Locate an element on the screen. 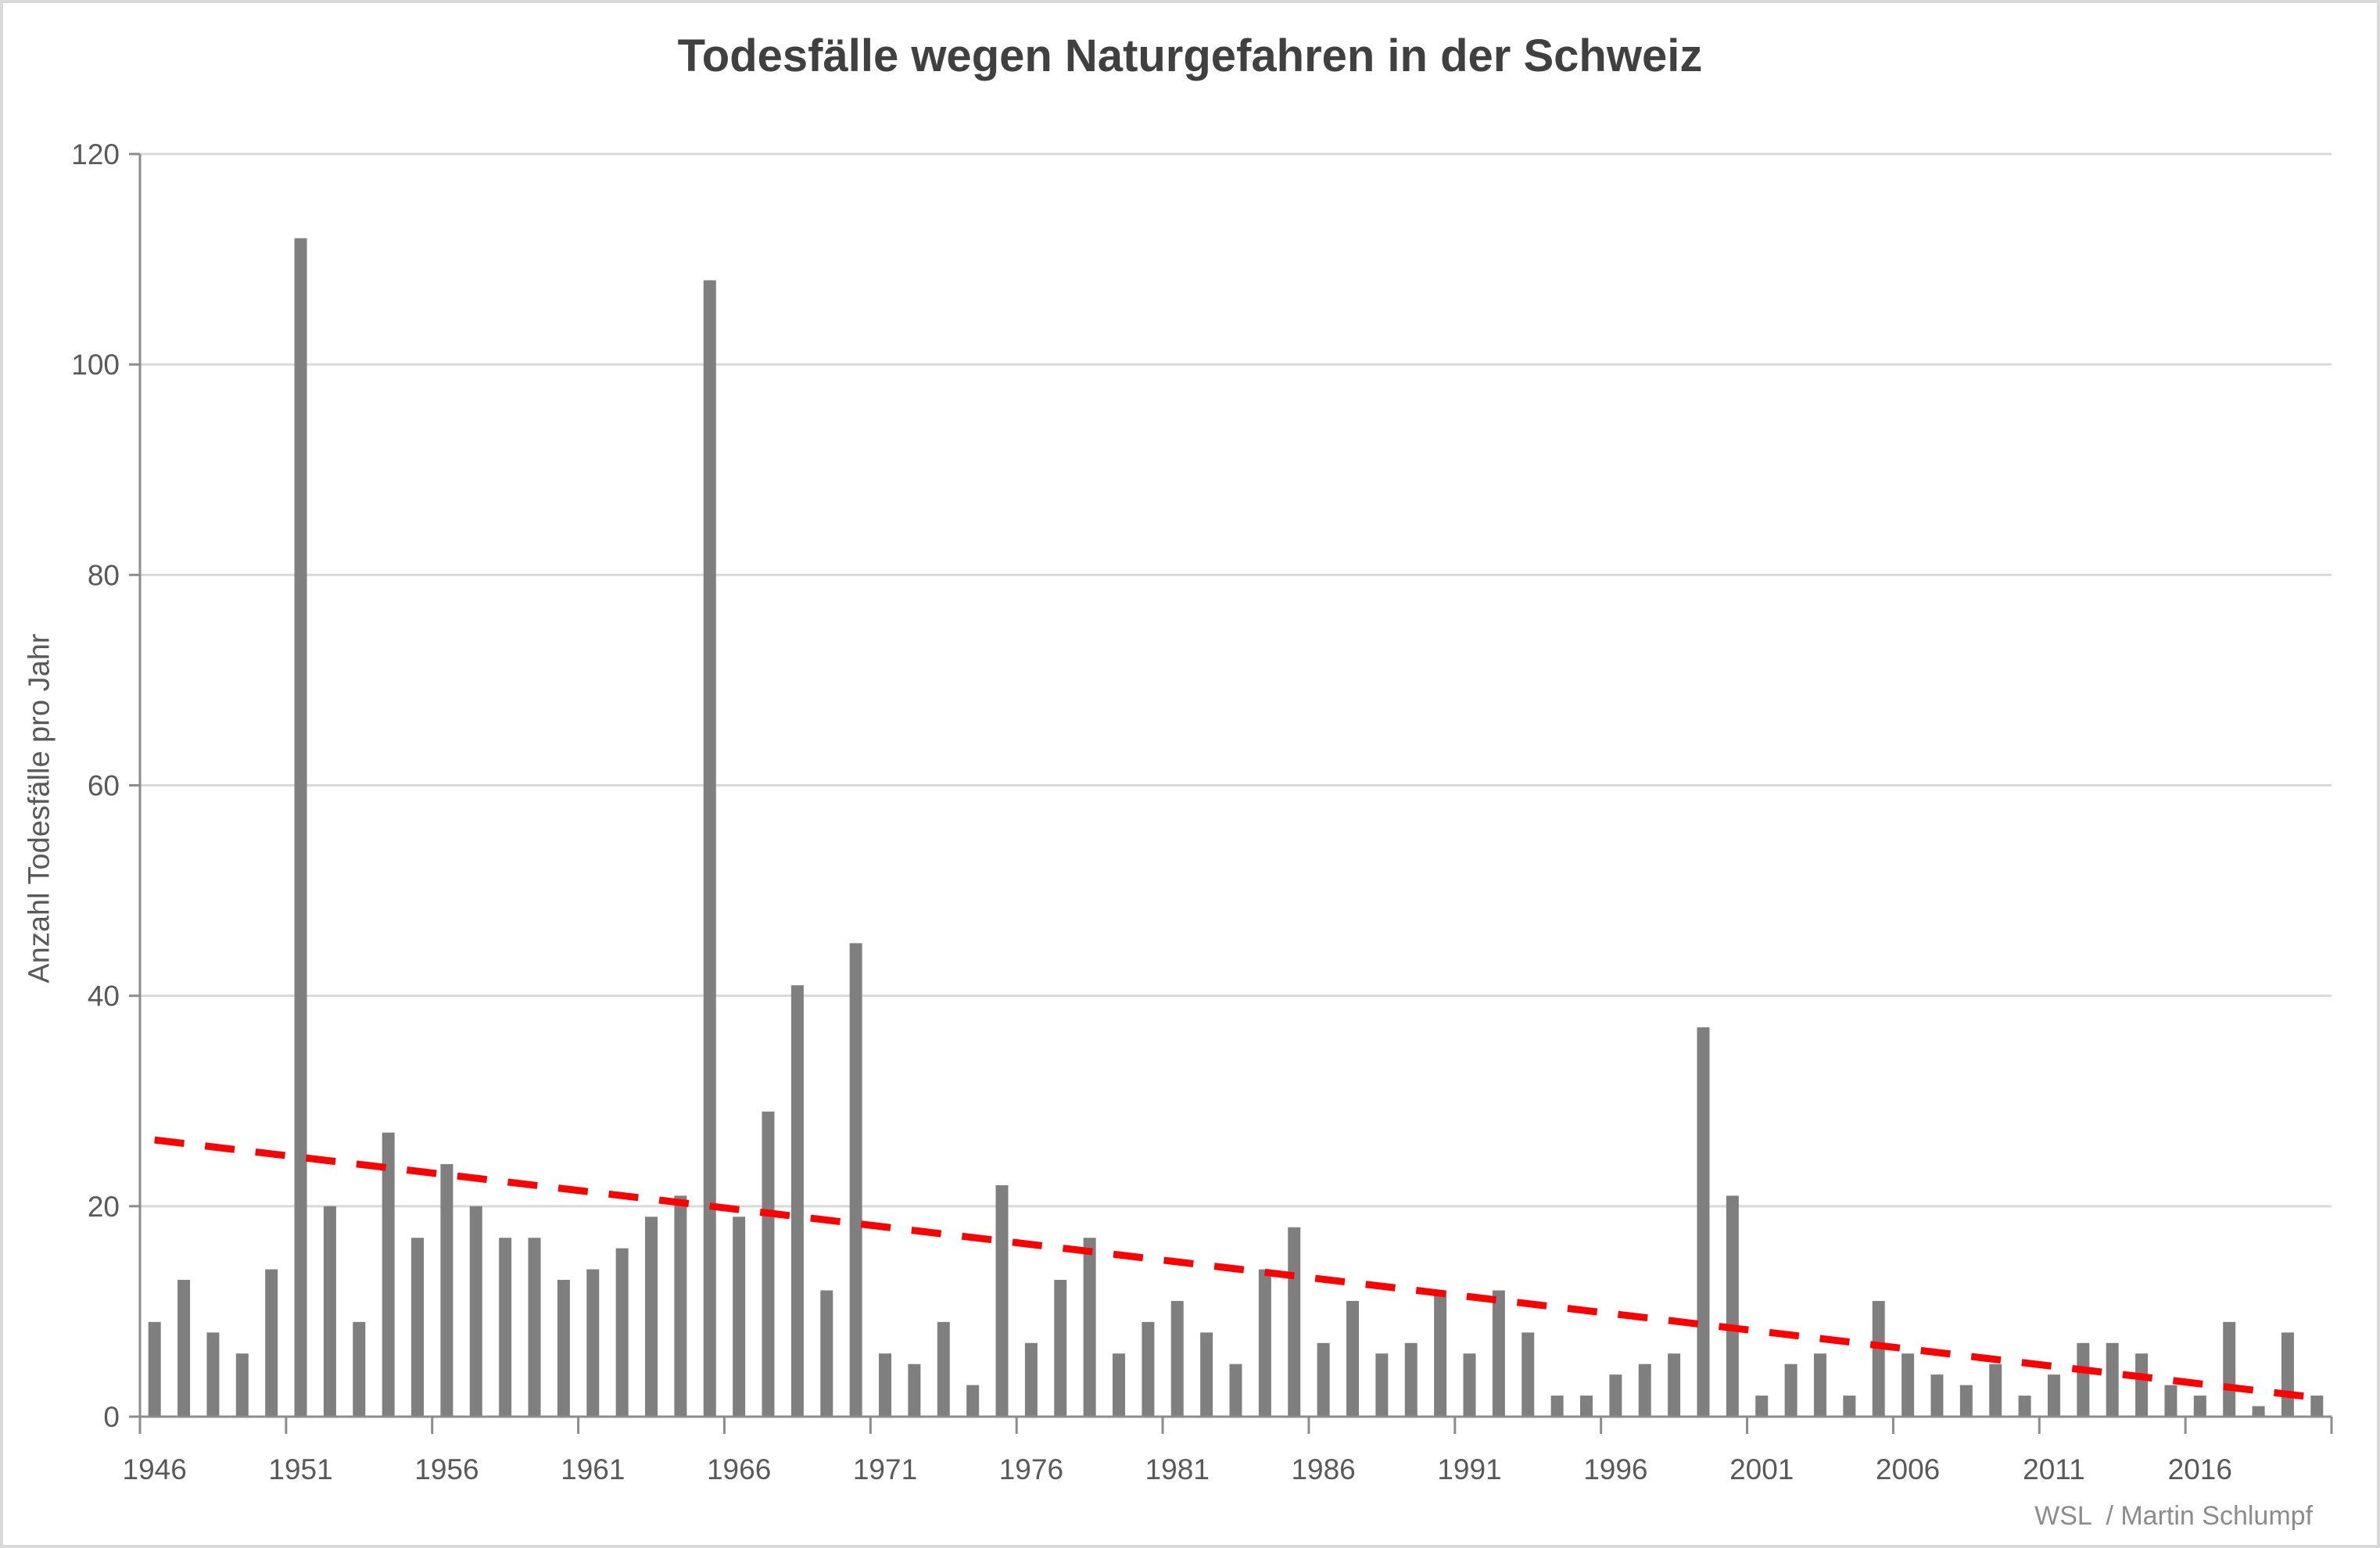 The width and height of the screenshot is (2380, 1548). bar-2011 is located at coordinates (2053, 1396).